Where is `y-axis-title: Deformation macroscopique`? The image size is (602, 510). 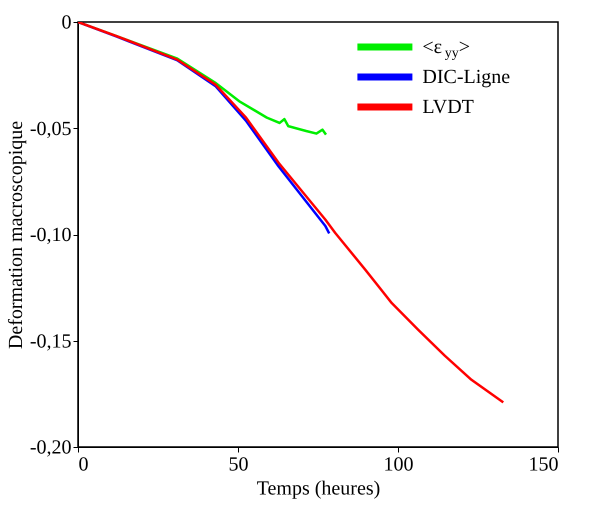 y-axis-title: Deformation macroscopique is located at coordinates (15, 235).